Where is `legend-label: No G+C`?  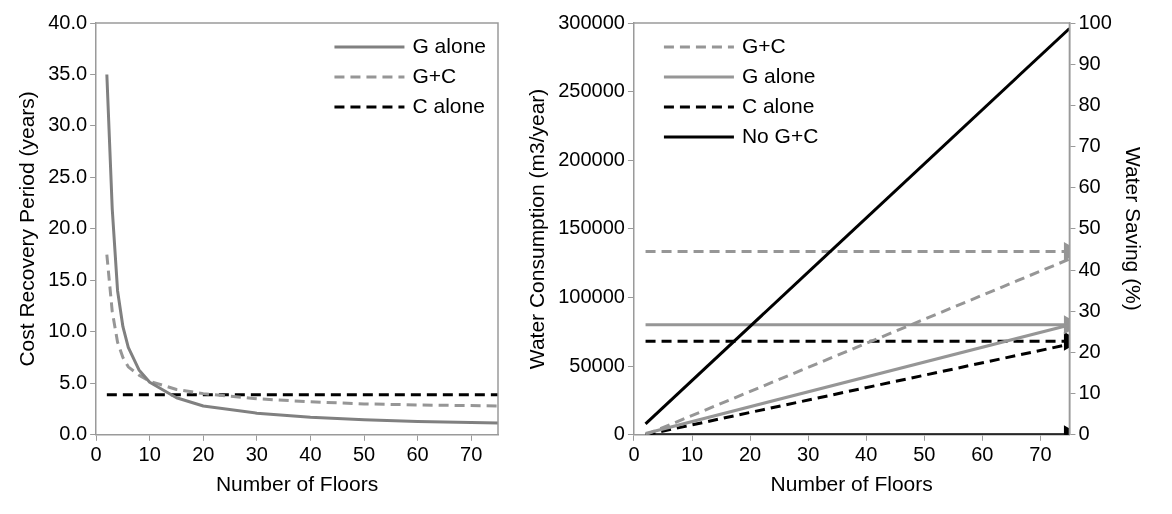 legend-label: No G+C is located at coordinates (780, 135).